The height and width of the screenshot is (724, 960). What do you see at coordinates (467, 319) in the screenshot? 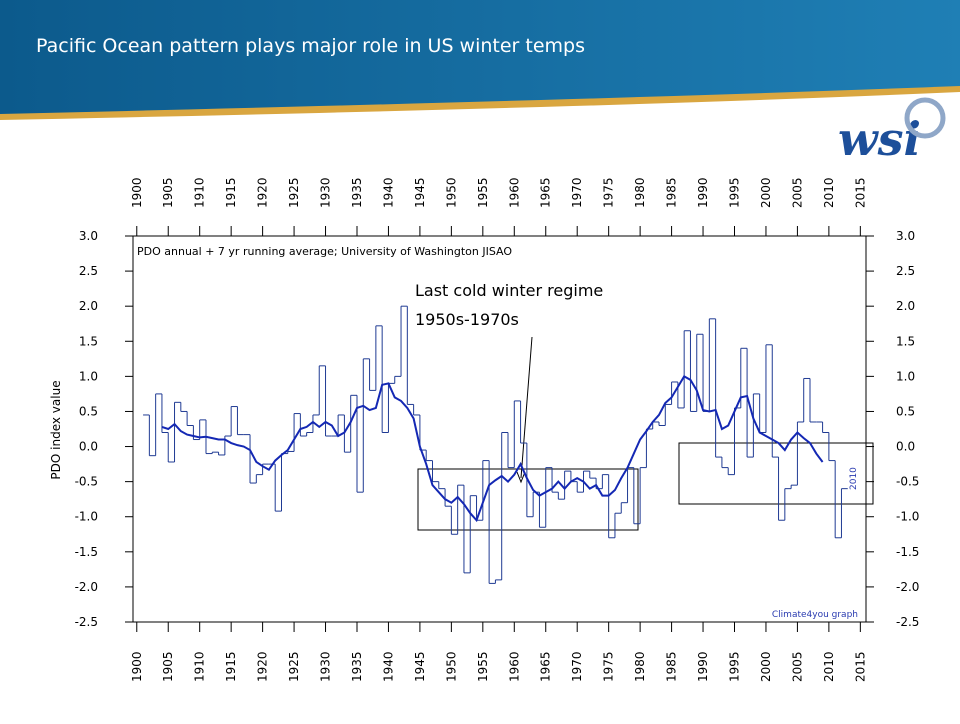
I see `annotation: 1950s-1970s` at bounding box center [467, 319].